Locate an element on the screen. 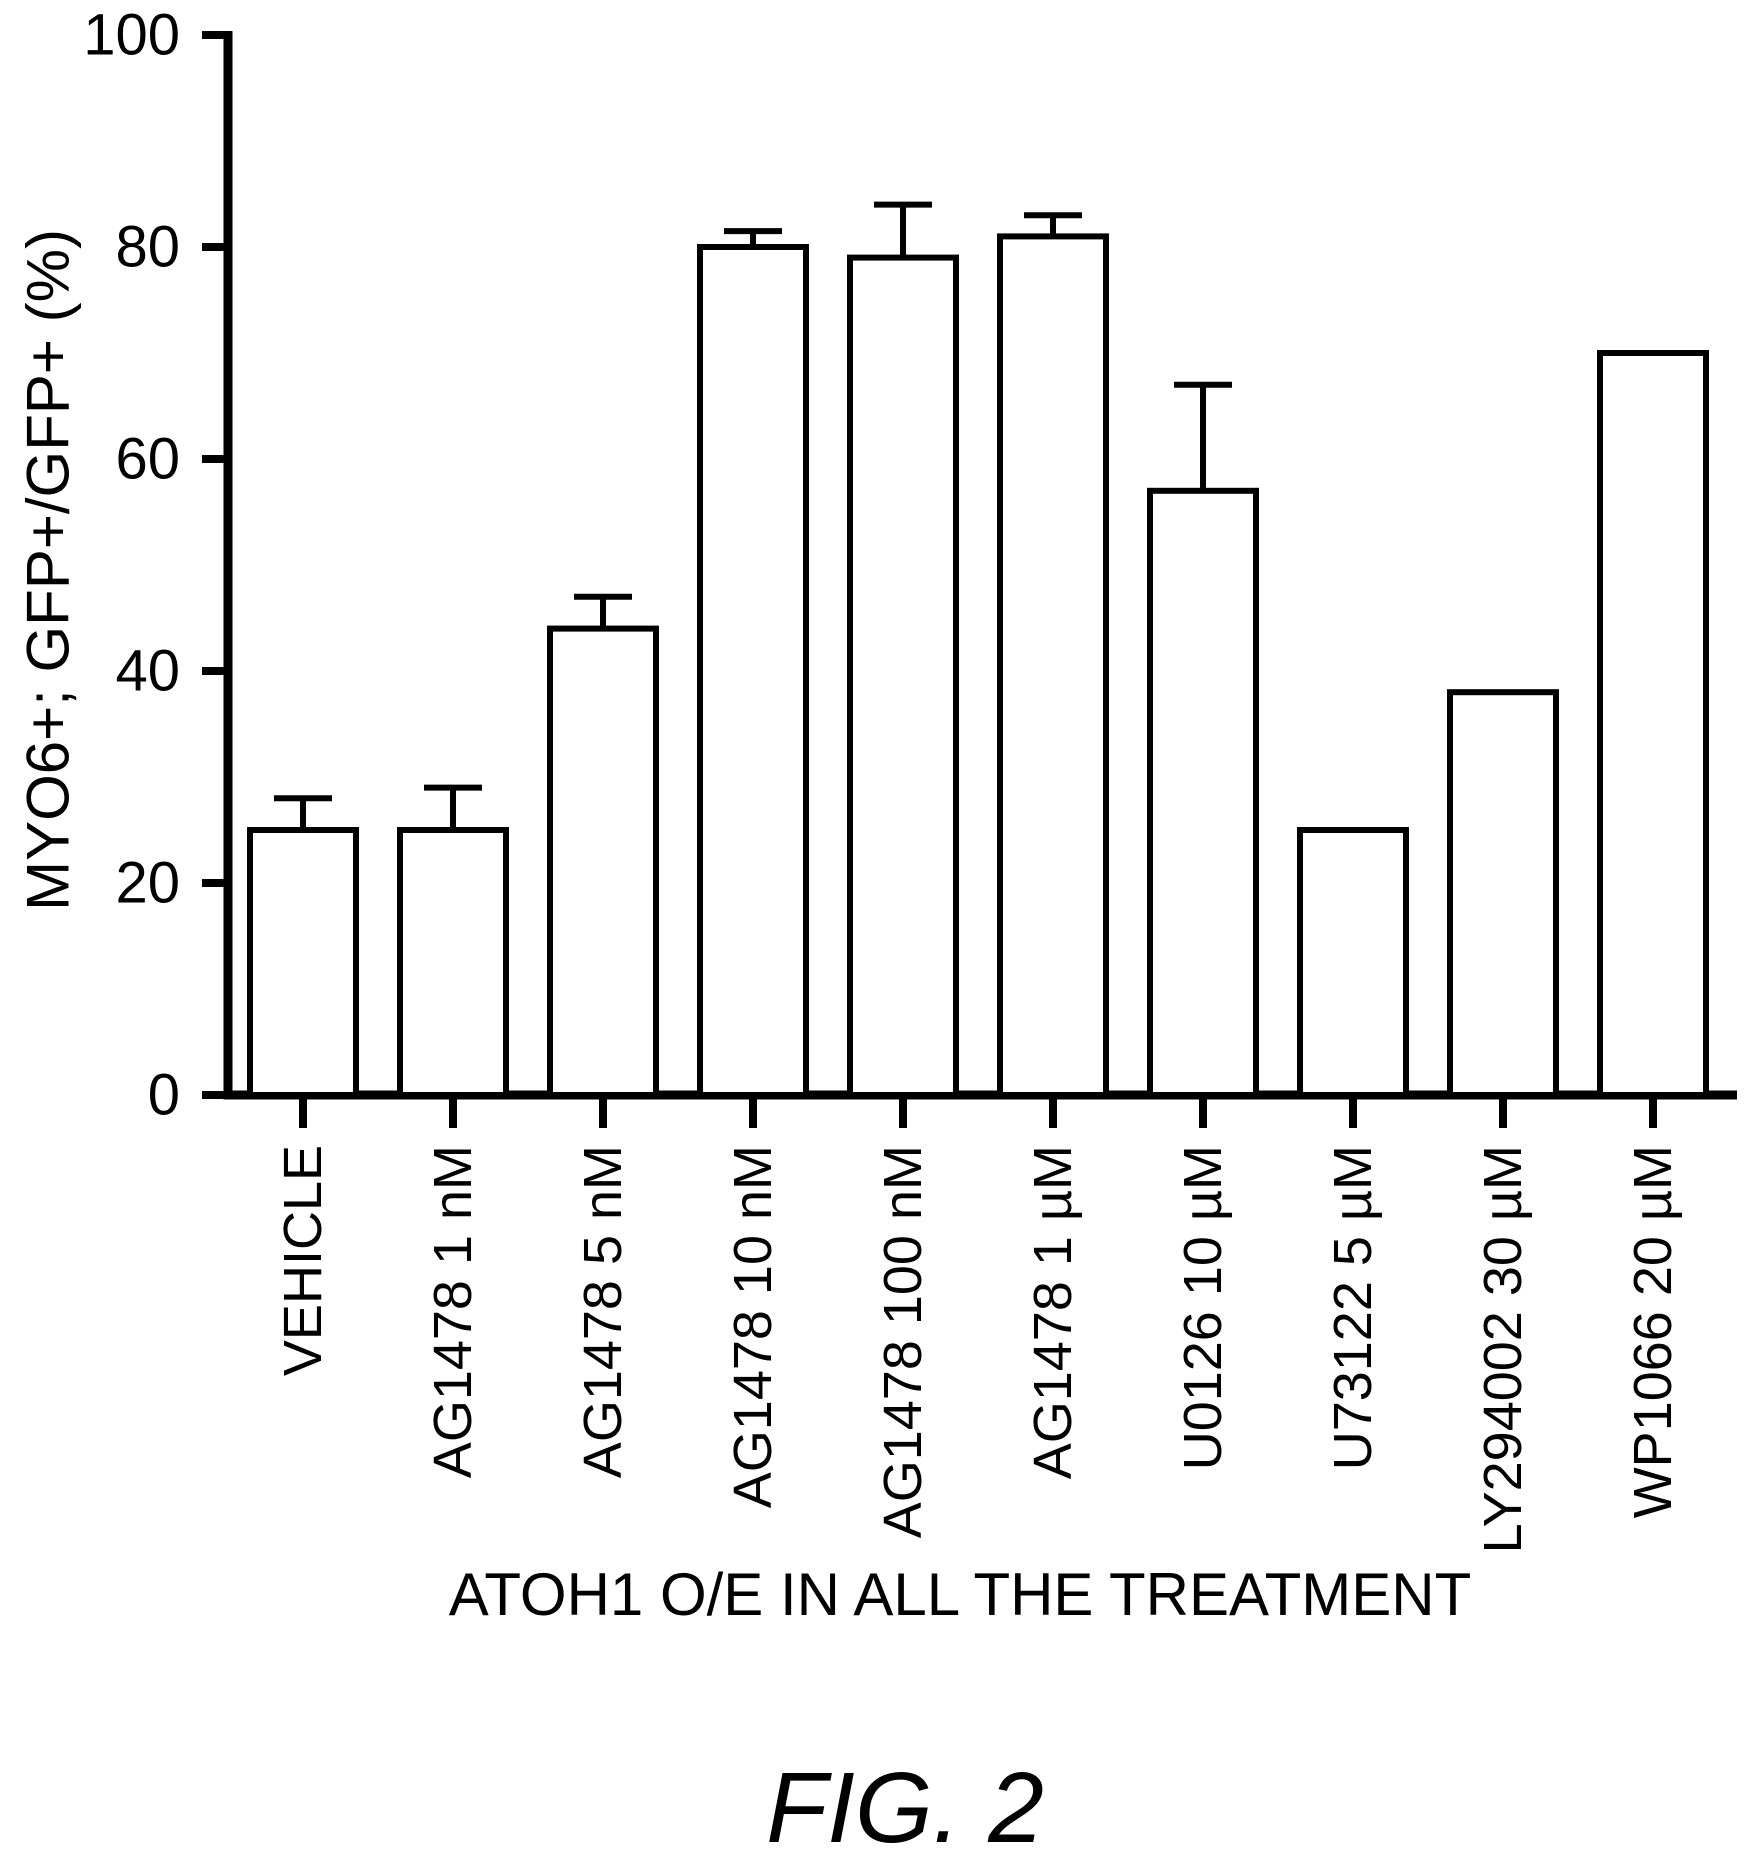  x-category-label: AG1478 5 nM is located at coordinates (603, 1311).